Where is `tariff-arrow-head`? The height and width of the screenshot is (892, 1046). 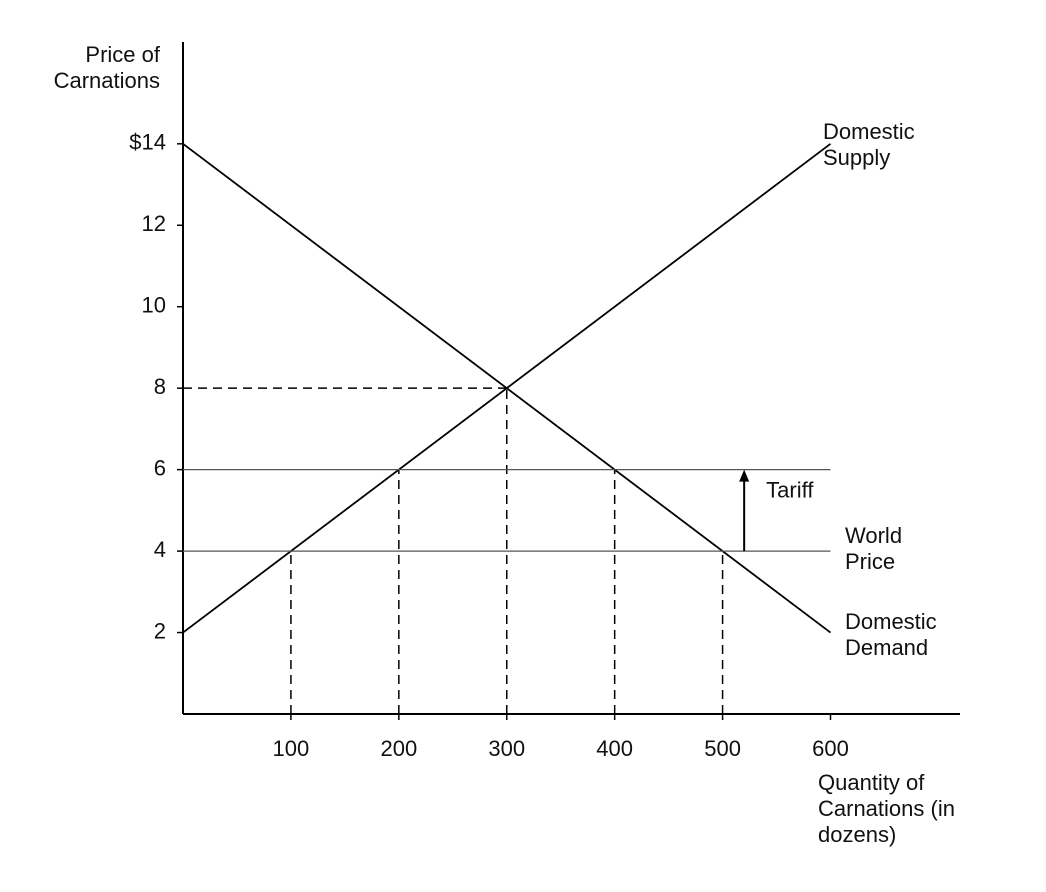
tariff-arrow-head is located at coordinates (744, 475).